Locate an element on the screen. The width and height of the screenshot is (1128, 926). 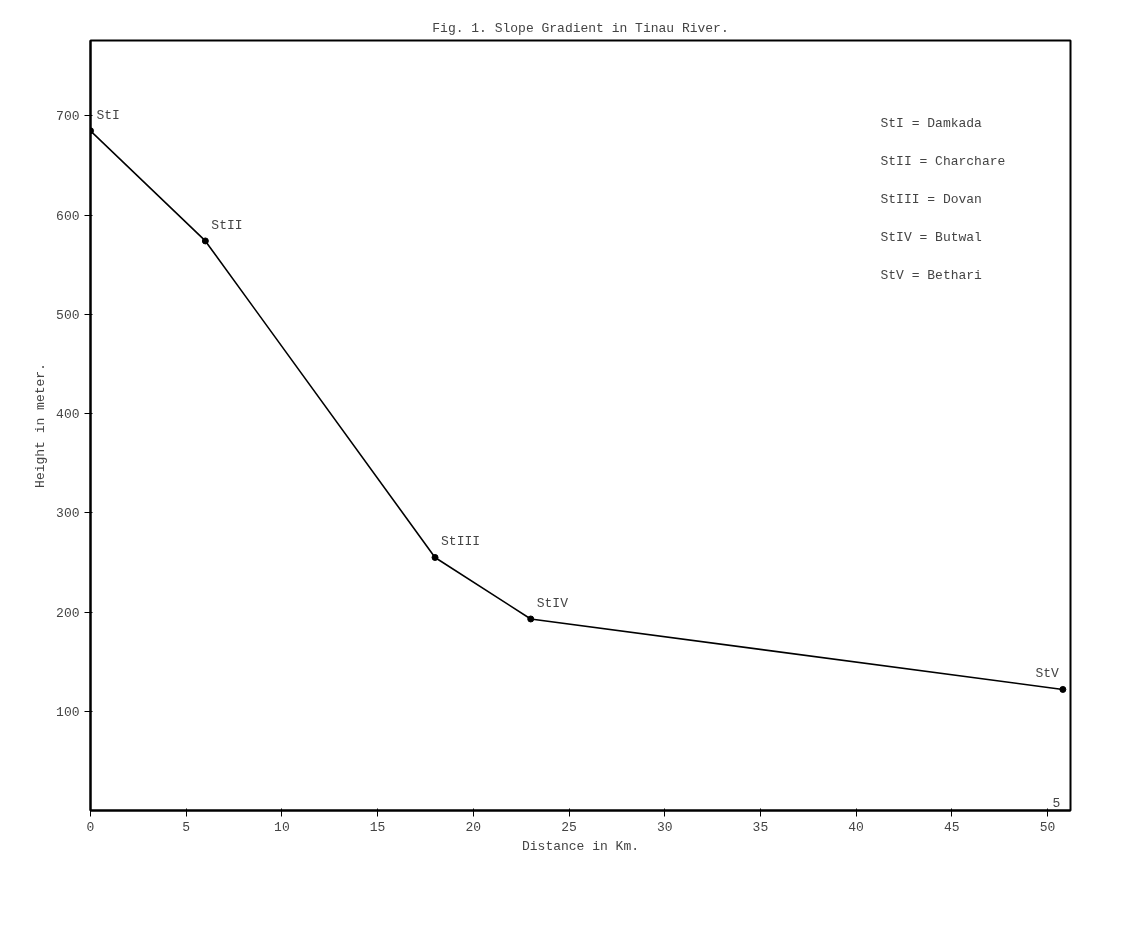
y-axis-title: Height in meter. is located at coordinates (41, 425).